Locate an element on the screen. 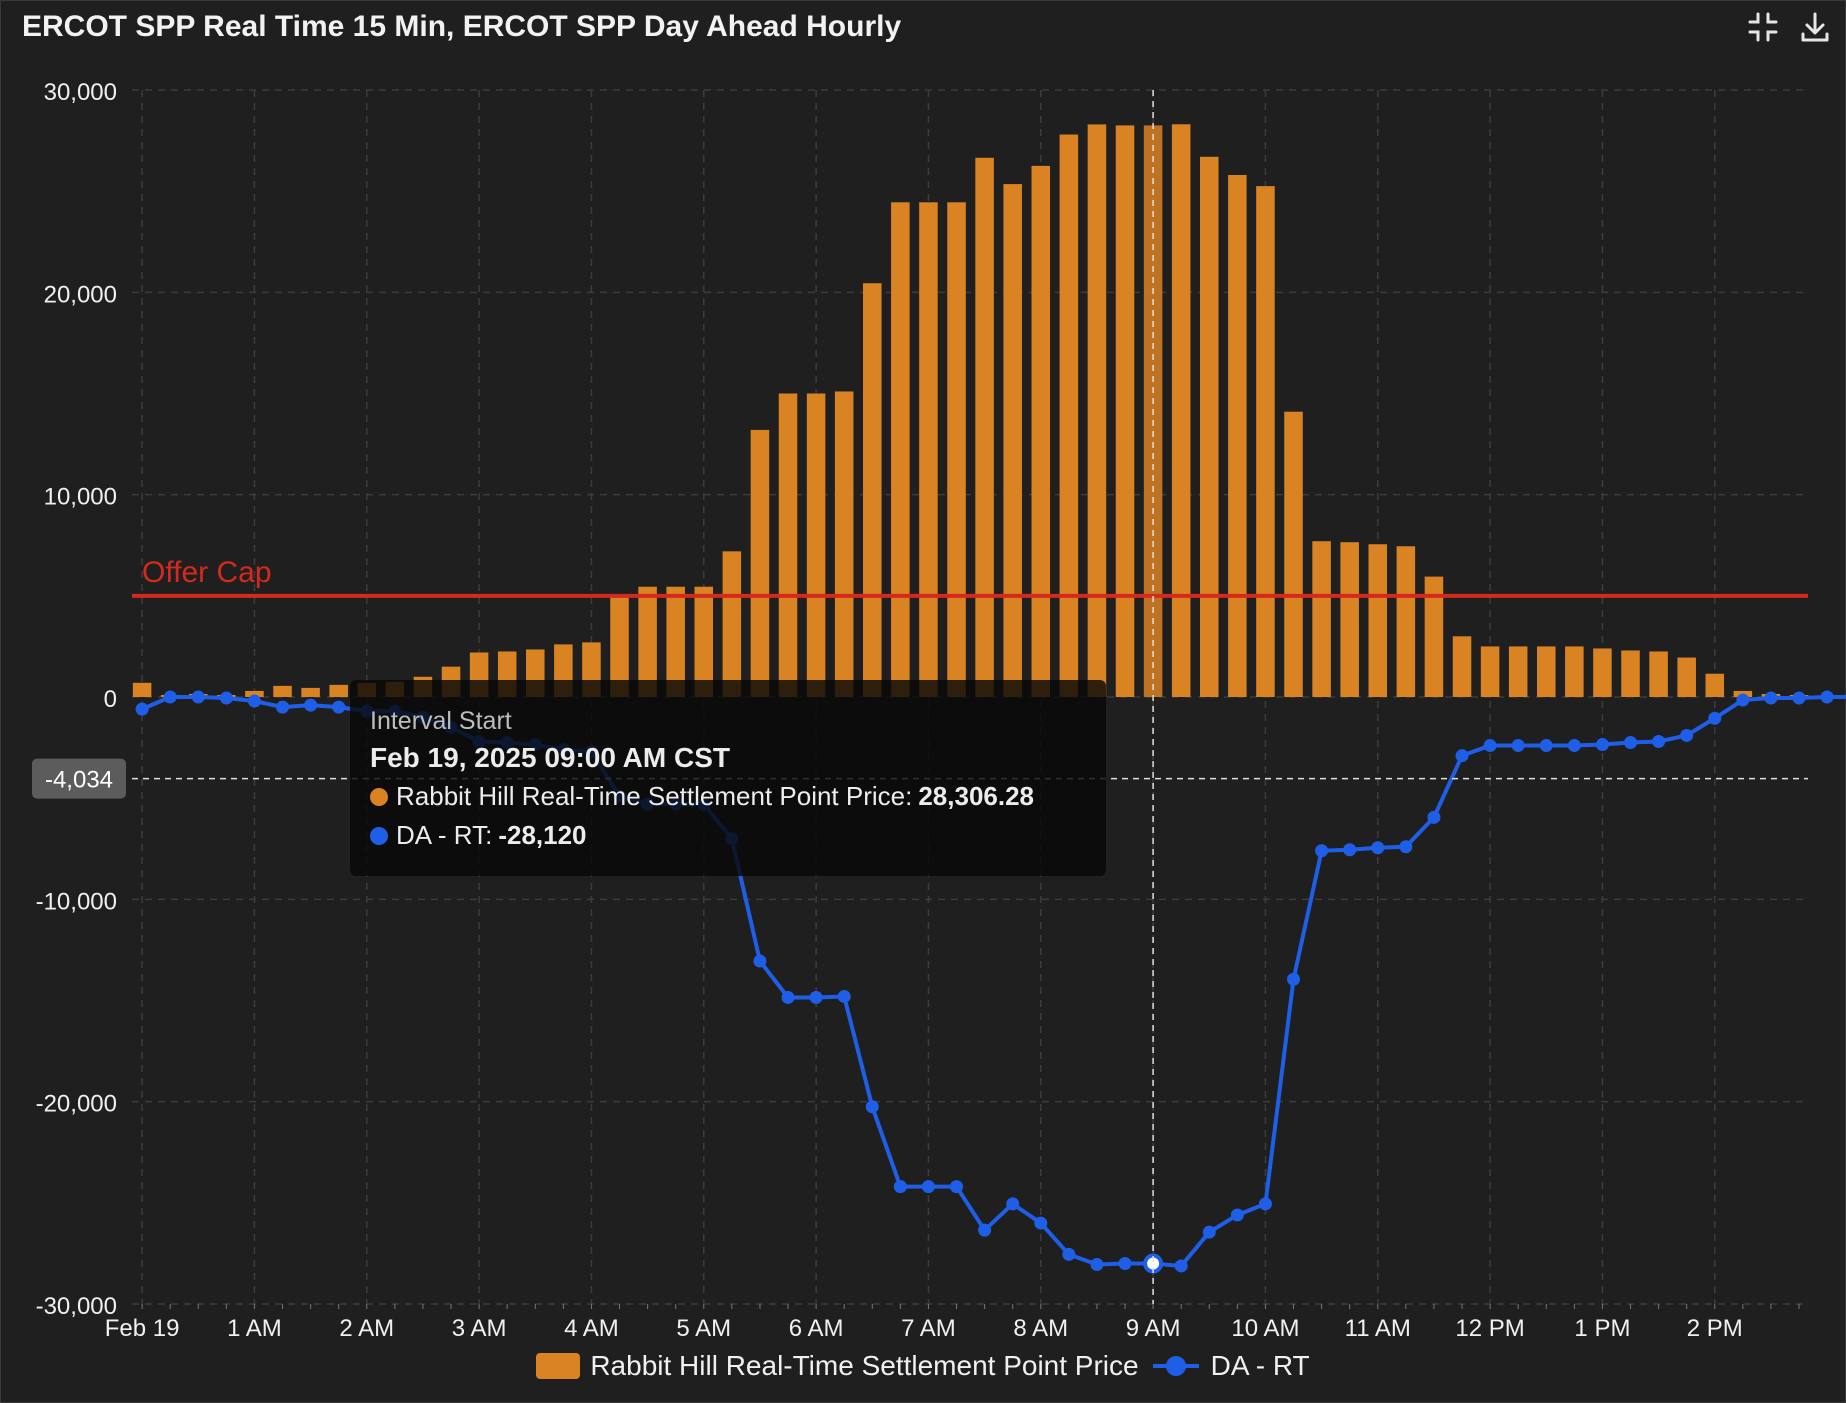  tooltip-bar-marker-icon is located at coordinates (379, 796).